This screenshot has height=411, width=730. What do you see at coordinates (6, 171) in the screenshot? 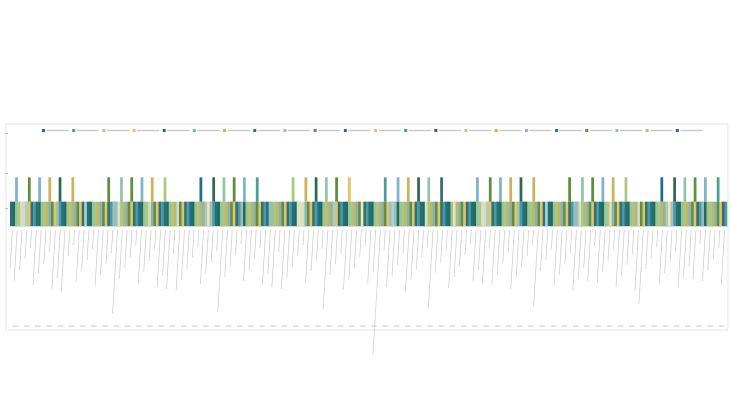
I see `y-tick-labels` at bounding box center [6, 171].